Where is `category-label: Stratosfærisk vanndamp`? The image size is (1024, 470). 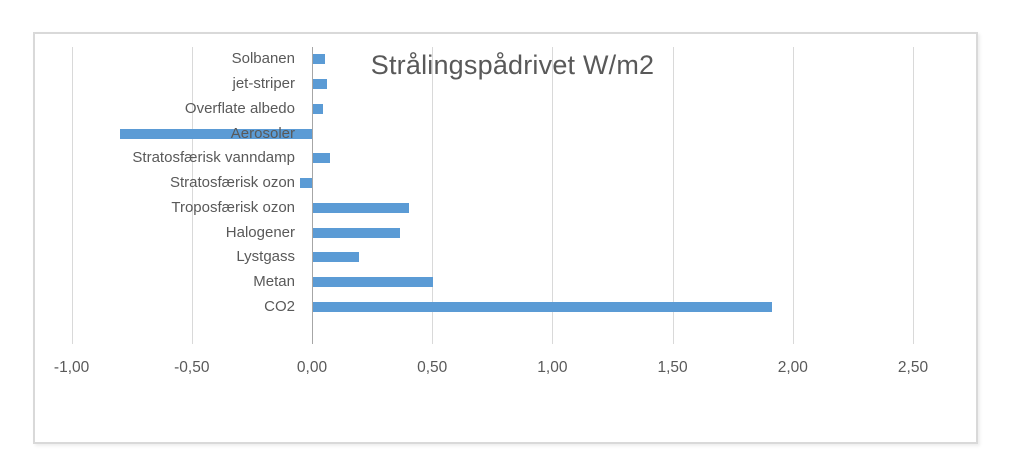 category-label: Stratosfærisk vanndamp is located at coordinates (213, 158).